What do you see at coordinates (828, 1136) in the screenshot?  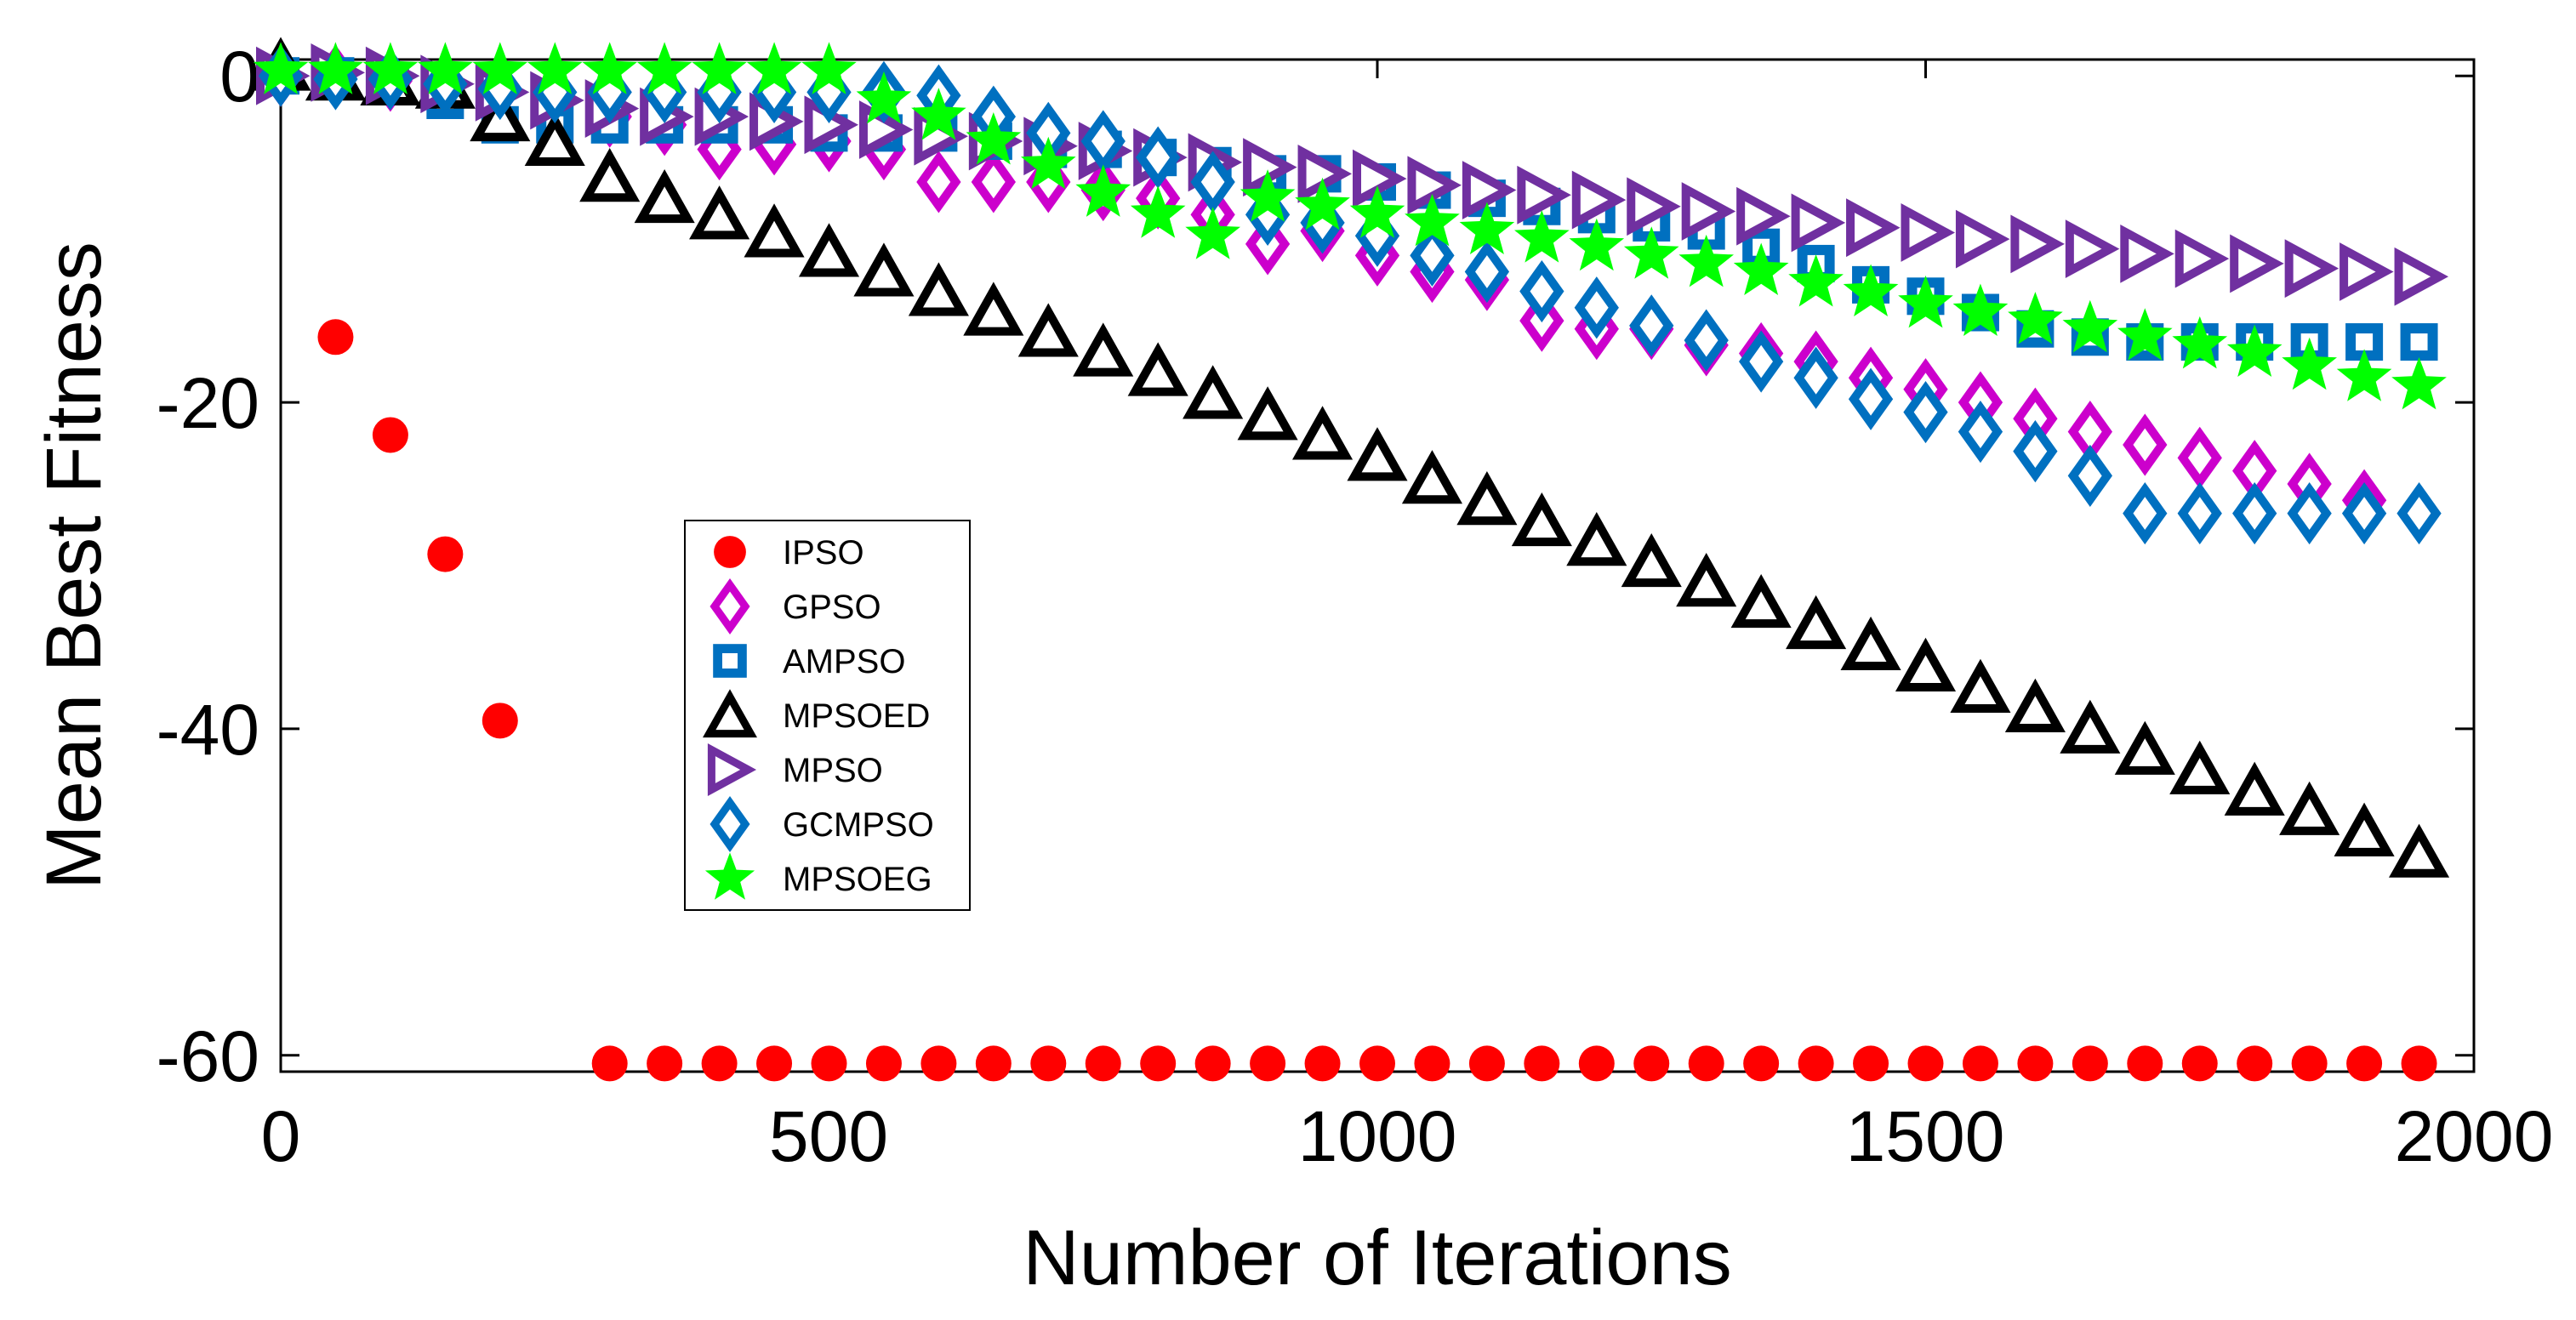 I see `x-tick-label: 500` at bounding box center [828, 1136].